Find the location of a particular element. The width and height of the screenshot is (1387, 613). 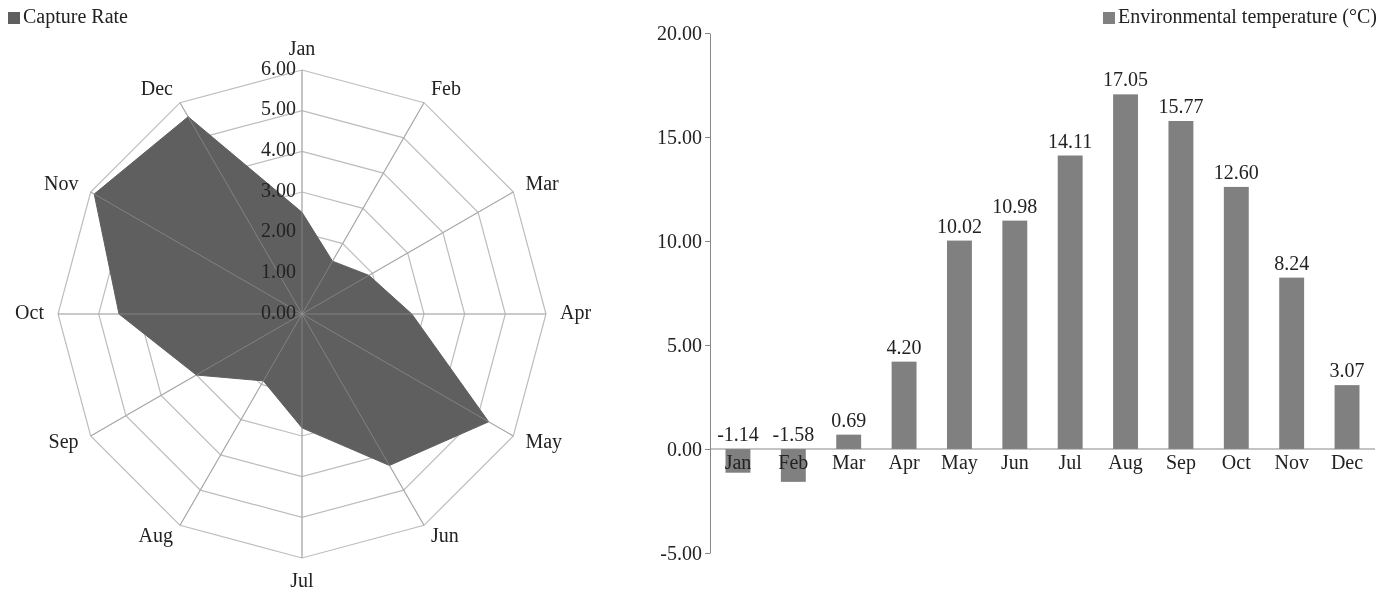

data-label: 10.98 is located at coordinates (1015, 205).